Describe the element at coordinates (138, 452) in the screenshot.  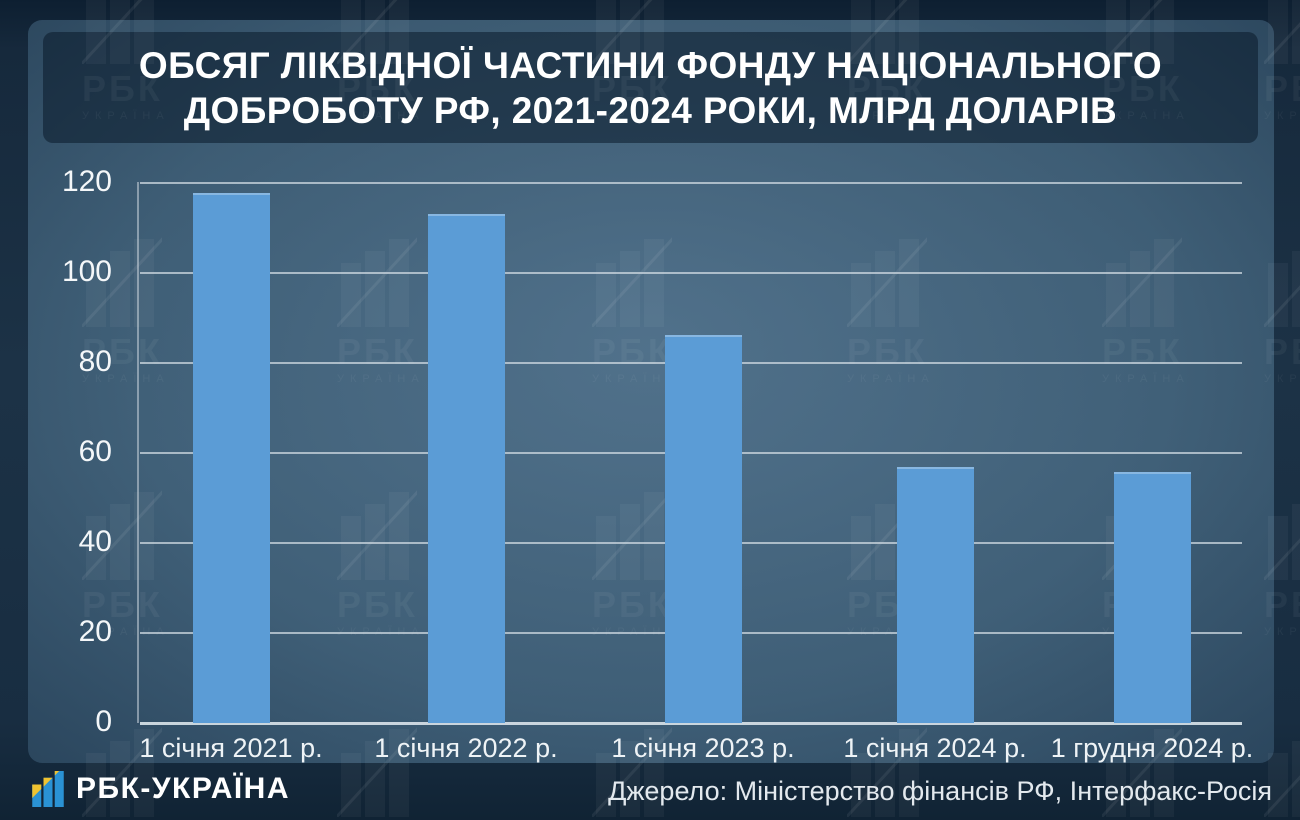
I see `y-axis-line` at that location.